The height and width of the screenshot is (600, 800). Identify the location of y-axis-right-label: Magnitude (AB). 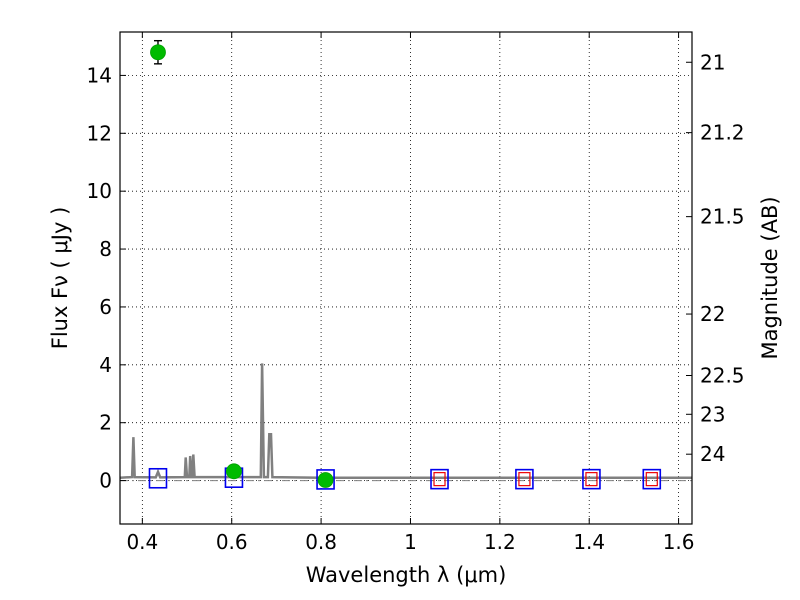
(770, 277).